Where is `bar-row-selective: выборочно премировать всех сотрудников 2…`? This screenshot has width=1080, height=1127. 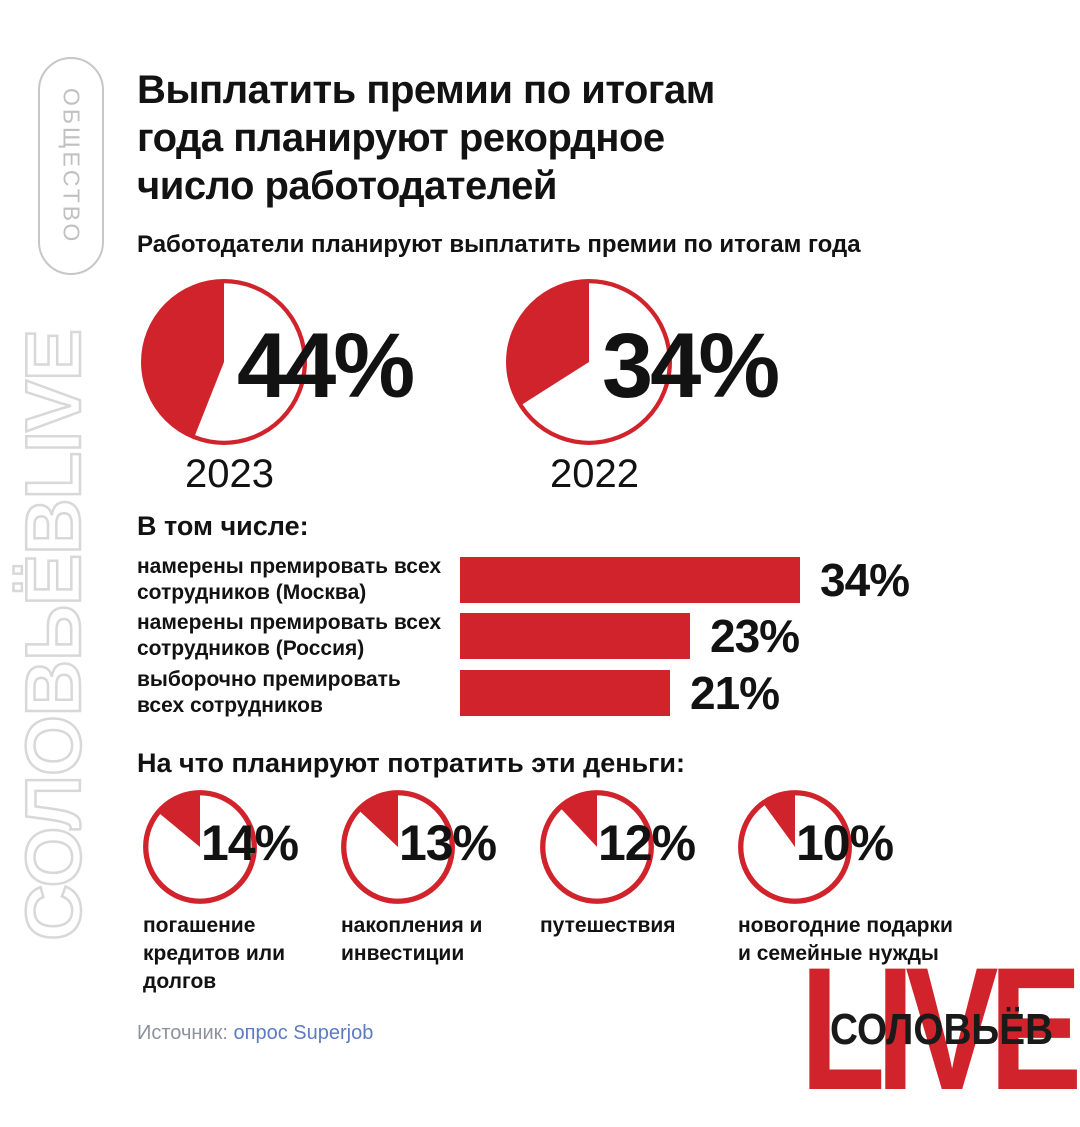 bar-row-selective: выборочно премировать всех сотрудников 2… is located at coordinates (587, 693).